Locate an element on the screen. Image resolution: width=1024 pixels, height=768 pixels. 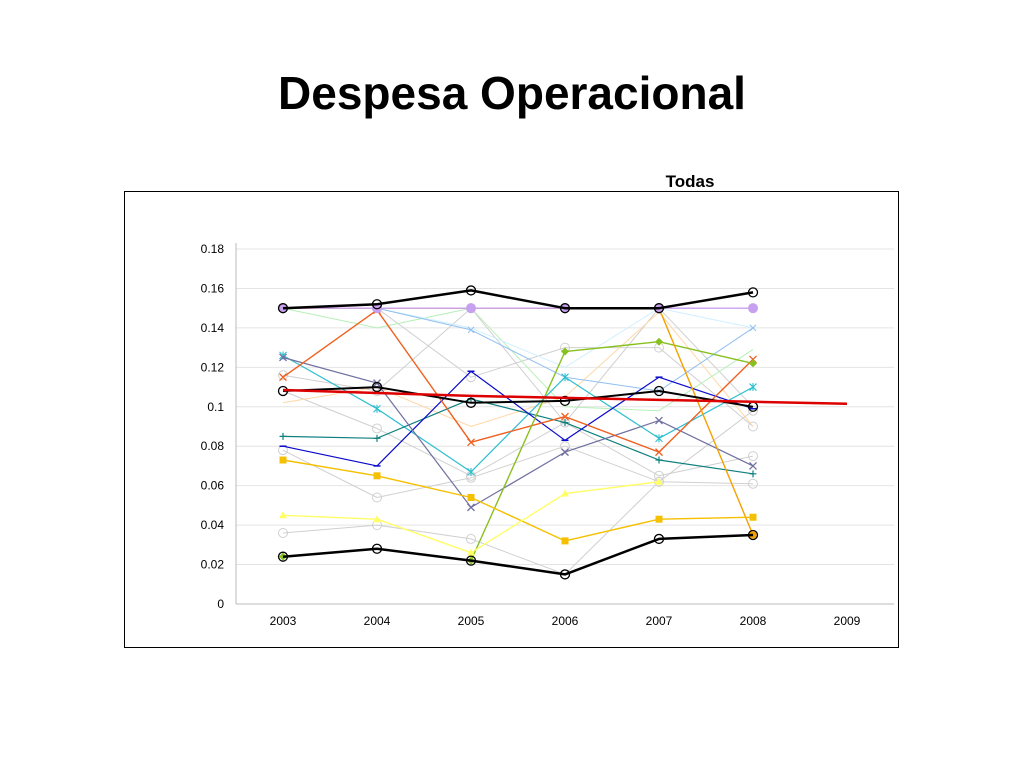
x-tick-label: 2003 is located at coordinates (283, 621).